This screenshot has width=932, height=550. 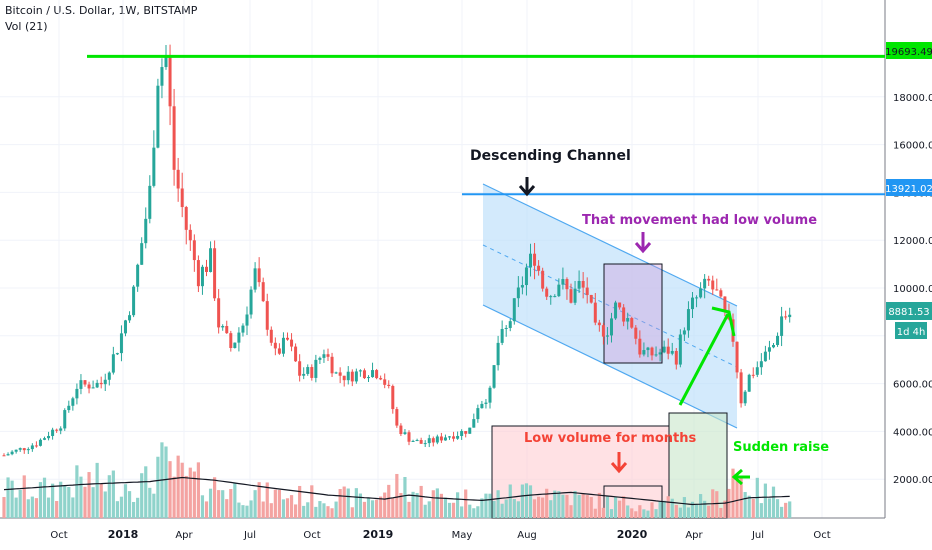 I want to click on channel-lower-line, so click(x=610, y=366).